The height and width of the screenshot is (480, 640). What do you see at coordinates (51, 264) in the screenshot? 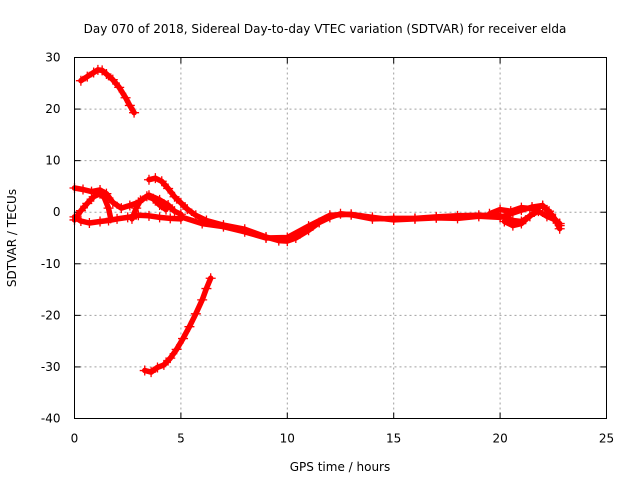
I see `y-tick-label: -10` at bounding box center [51, 264].